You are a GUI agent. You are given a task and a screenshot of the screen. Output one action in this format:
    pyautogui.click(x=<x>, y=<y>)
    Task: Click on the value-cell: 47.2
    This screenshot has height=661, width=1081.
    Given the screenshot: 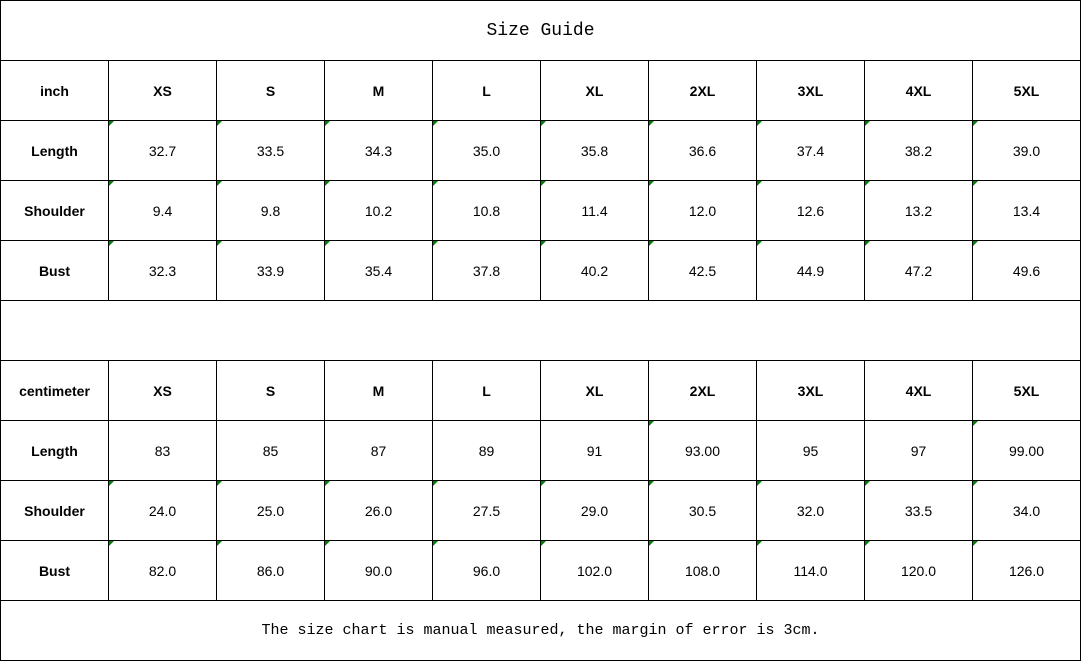 What is the action you would take?
    pyautogui.click(x=918, y=270)
    